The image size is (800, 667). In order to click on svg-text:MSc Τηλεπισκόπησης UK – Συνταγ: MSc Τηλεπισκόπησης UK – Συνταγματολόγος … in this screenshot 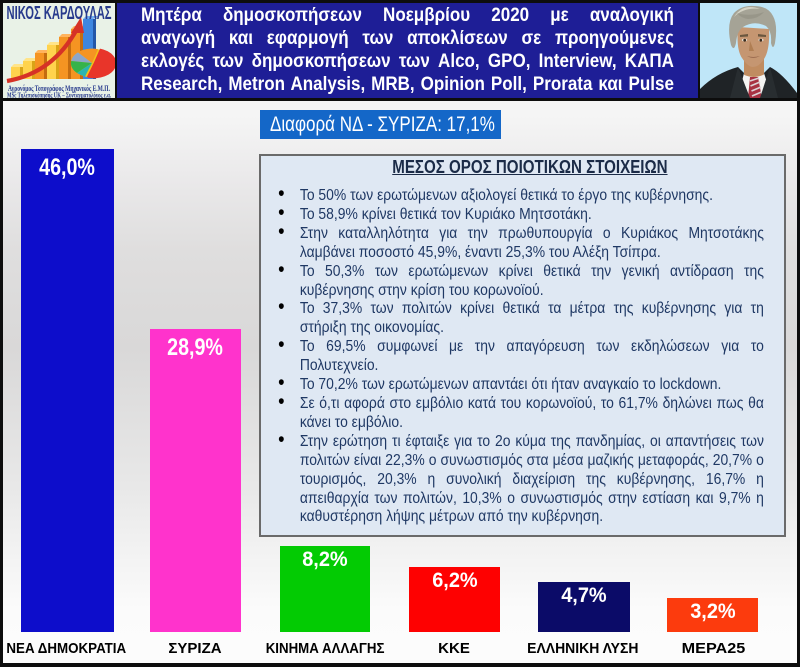, I will do `click(59, 95)`.